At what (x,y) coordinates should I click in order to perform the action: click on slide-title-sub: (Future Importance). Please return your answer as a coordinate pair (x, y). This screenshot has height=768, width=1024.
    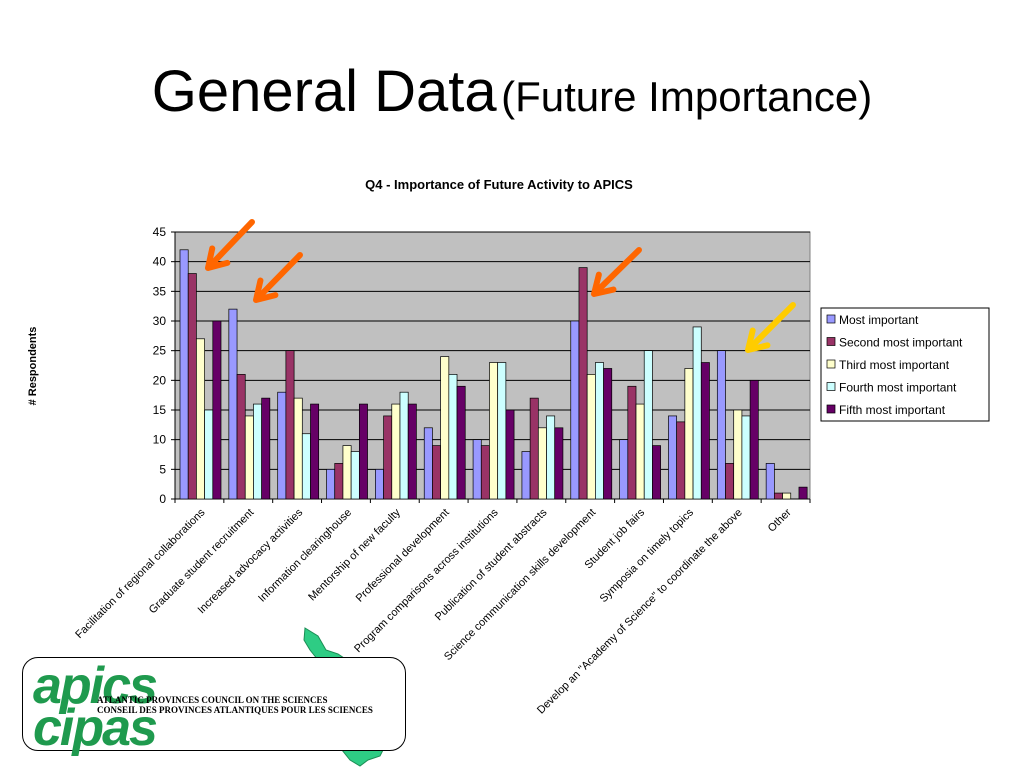
    Looking at the image, I should click on (687, 96).